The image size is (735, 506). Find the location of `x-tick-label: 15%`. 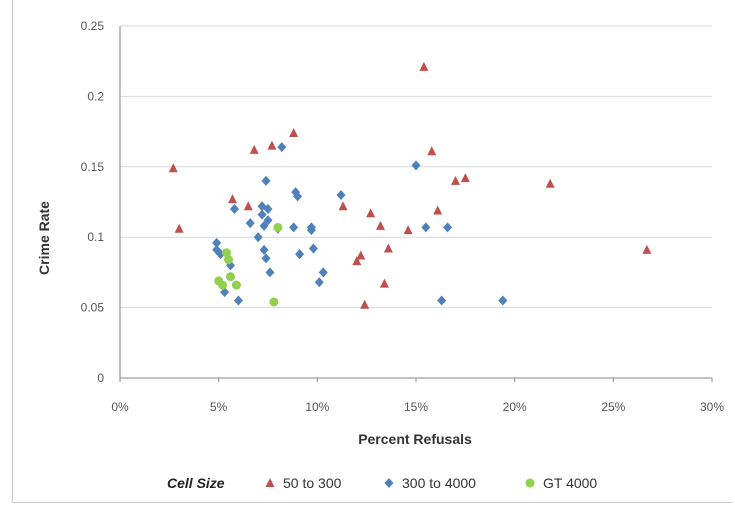

x-tick-label: 15% is located at coordinates (416, 407).